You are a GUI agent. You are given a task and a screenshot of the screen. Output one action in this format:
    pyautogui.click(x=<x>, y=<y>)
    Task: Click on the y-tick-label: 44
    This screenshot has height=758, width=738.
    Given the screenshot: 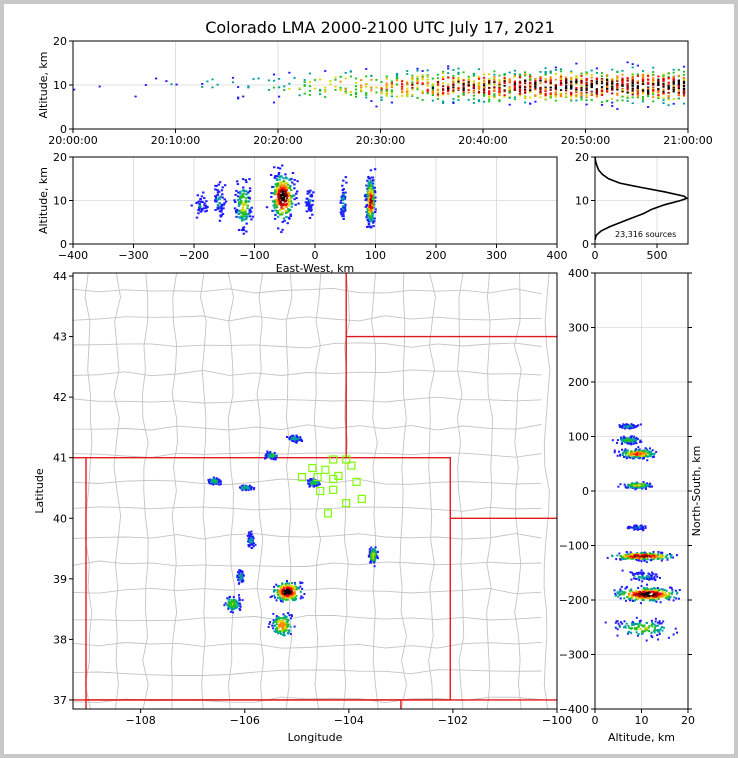 What is the action you would take?
    pyautogui.click(x=60, y=276)
    